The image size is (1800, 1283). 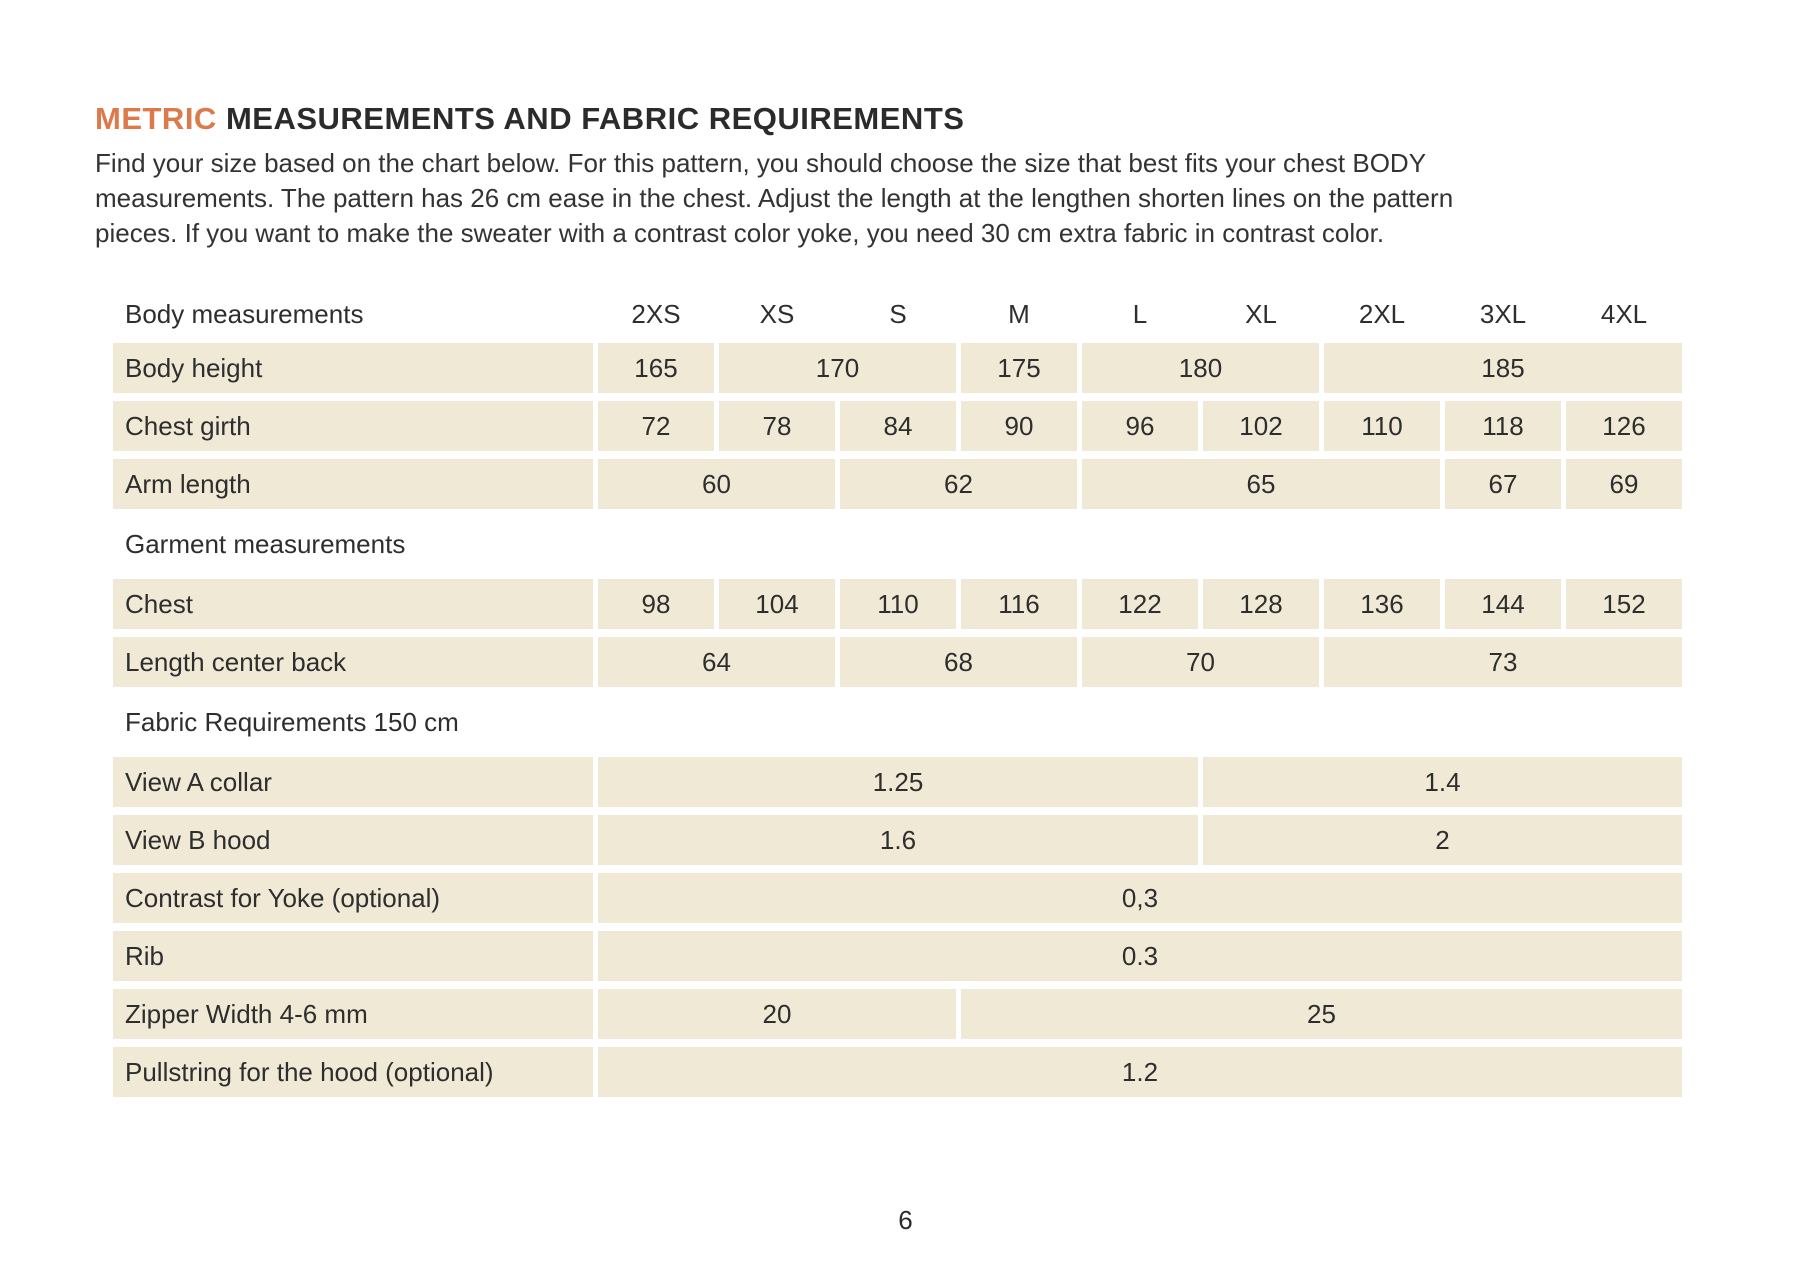 I want to click on table-row: Chest 98 104 110 116 122 128 136 144 152, so click(x=897, y=604).